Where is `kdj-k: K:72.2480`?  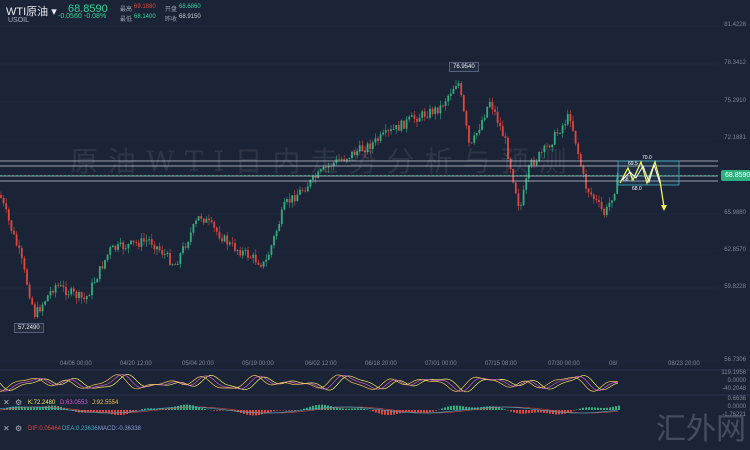
kdj-k: K:72.2480 is located at coordinates (42, 403).